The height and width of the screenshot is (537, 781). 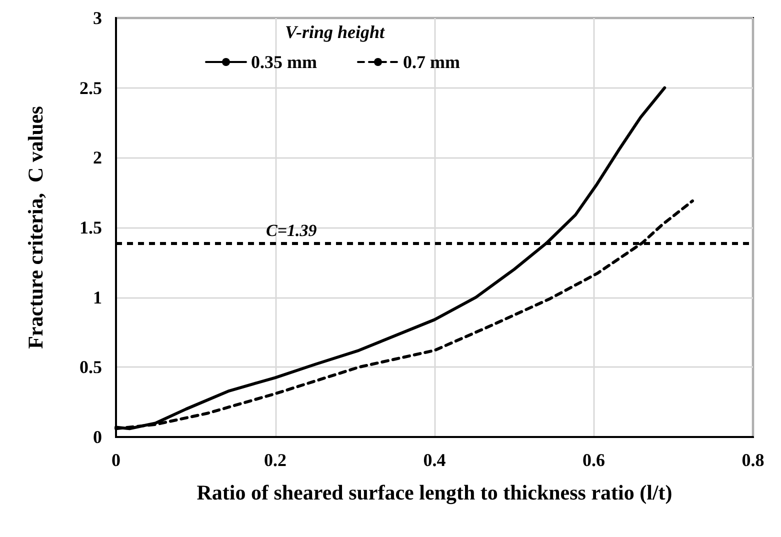 What do you see at coordinates (97, 18) in the screenshot?
I see `y-tick-label: 3` at bounding box center [97, 18].